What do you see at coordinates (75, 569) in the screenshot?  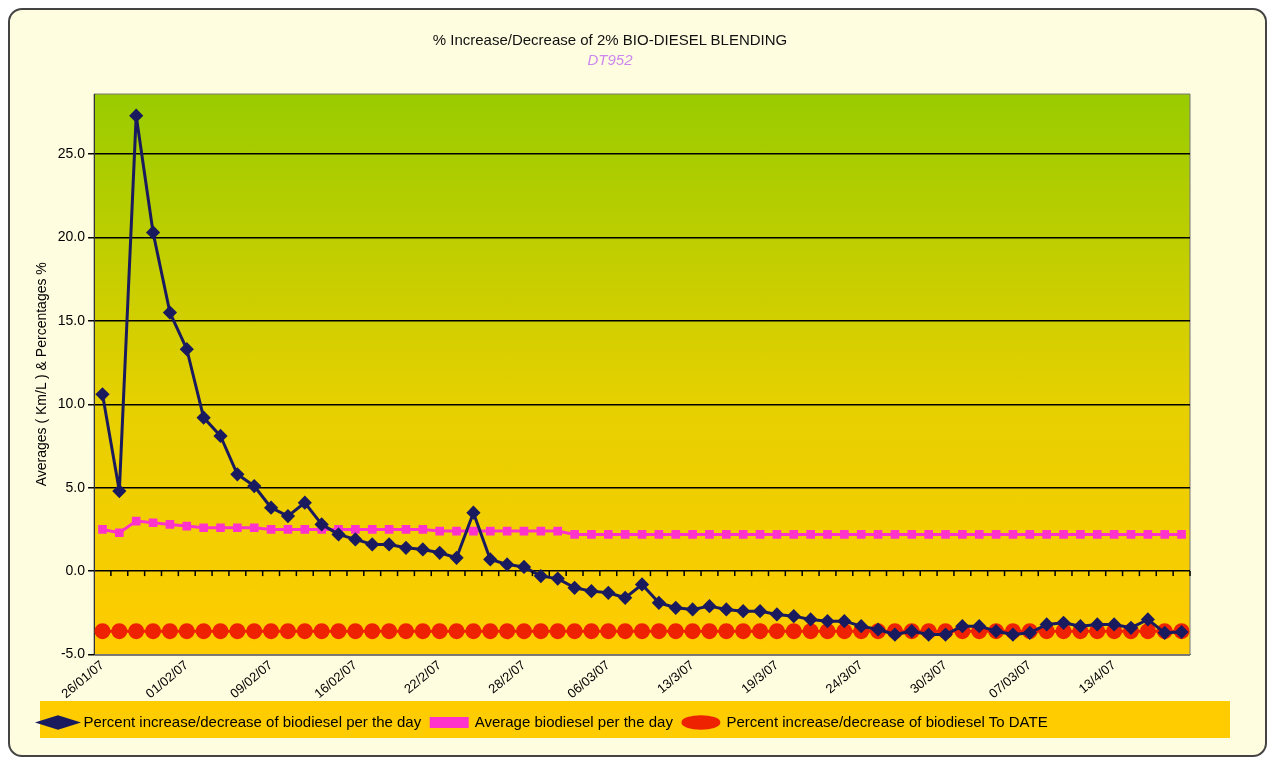 I see `y-tick-label: 0.0` at bounding box center [75, 569].